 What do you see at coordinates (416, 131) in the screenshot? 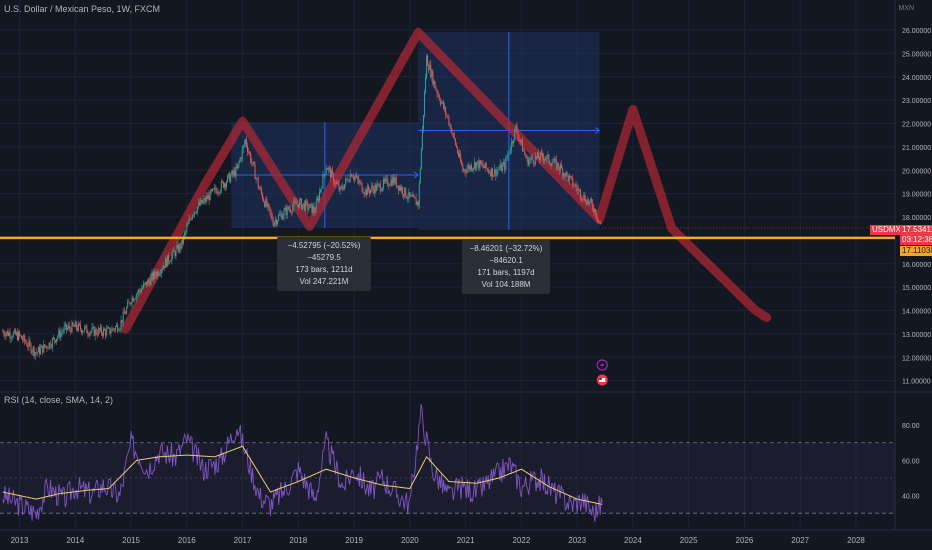
I see `measure-boxes-layer` at bounding box center [416, 131].